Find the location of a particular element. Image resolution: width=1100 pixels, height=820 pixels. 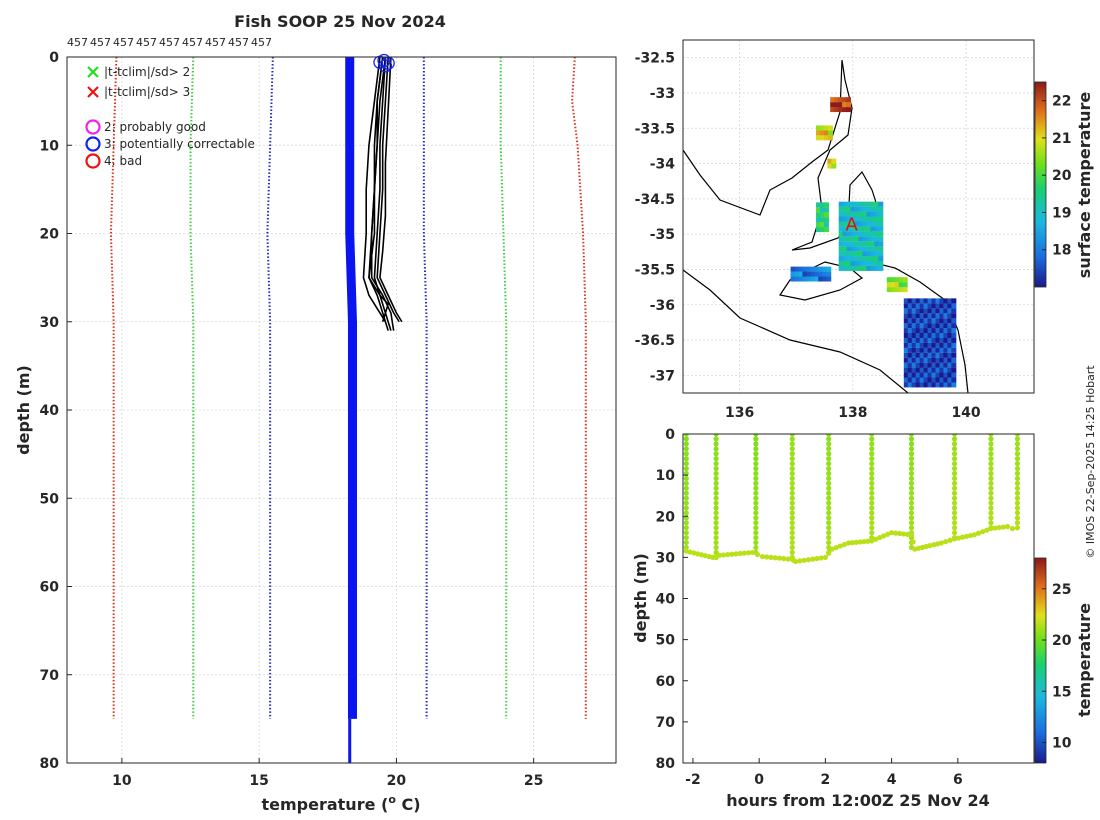

temperature-profile-line is located at coordinates (382, 194).